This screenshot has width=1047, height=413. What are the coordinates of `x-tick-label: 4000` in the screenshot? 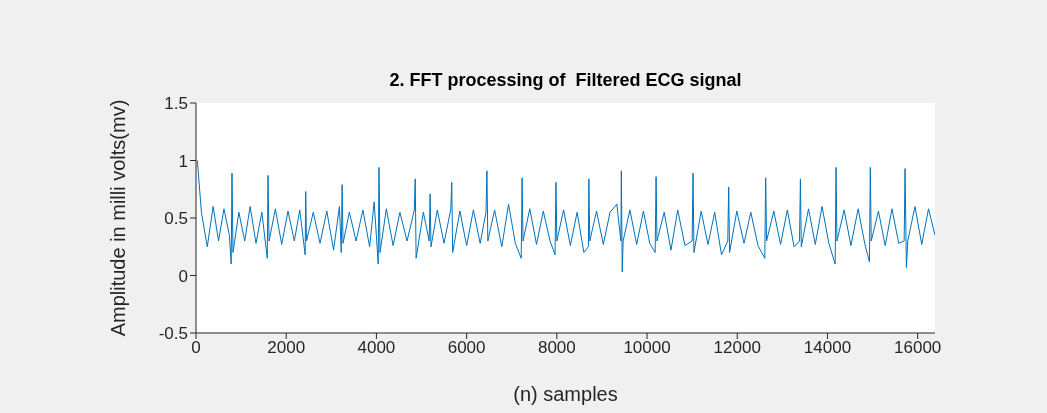 It's located at (376, 348).